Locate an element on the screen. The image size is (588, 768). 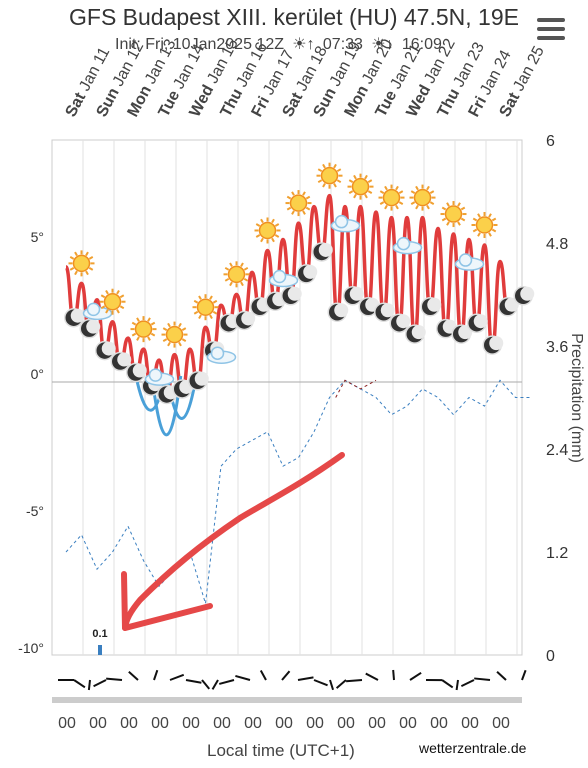
sunrise-time: 07:33 is located at coordinates (342, 44).